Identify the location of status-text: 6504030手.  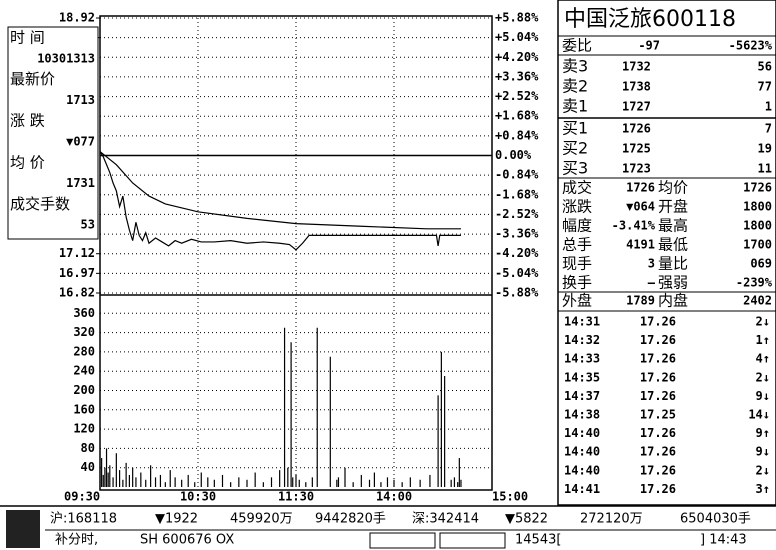
(715, 519).